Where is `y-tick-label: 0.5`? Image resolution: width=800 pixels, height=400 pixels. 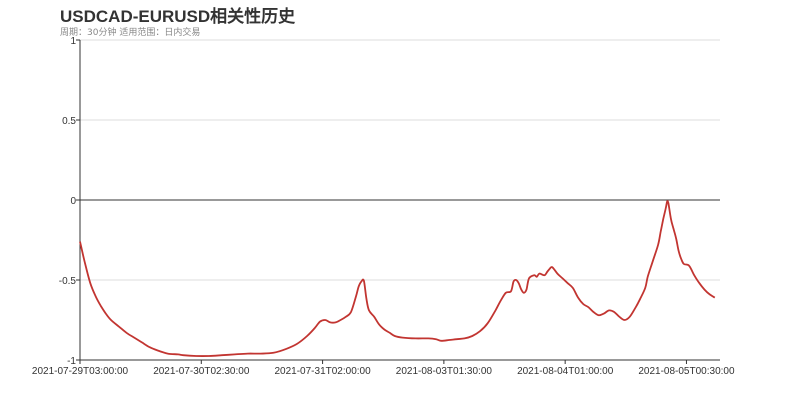
y-tick-label: 0.5 is located at coordinates (69, 121).